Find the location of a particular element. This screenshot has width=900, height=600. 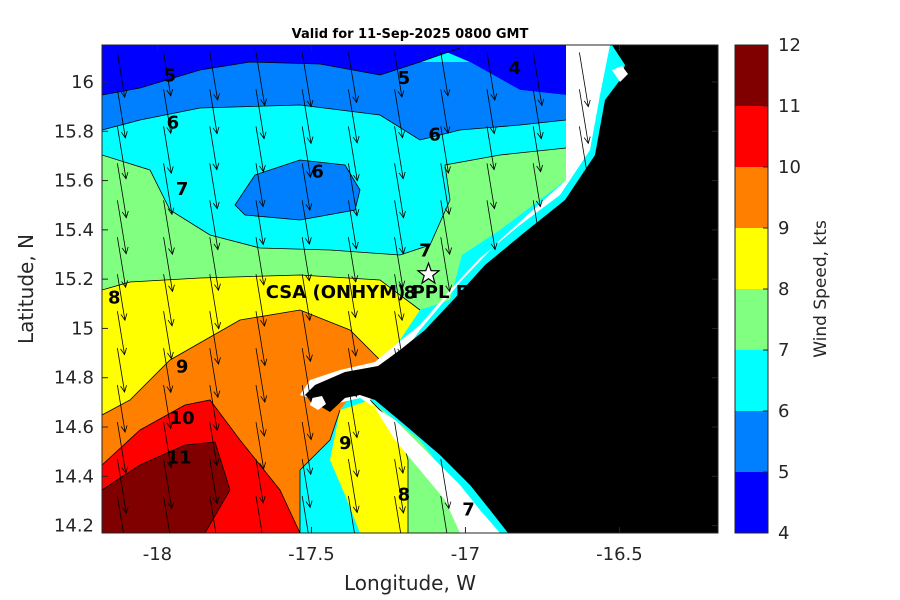

colorbar-tick-label: 9 is located at coordinates (783, 228).